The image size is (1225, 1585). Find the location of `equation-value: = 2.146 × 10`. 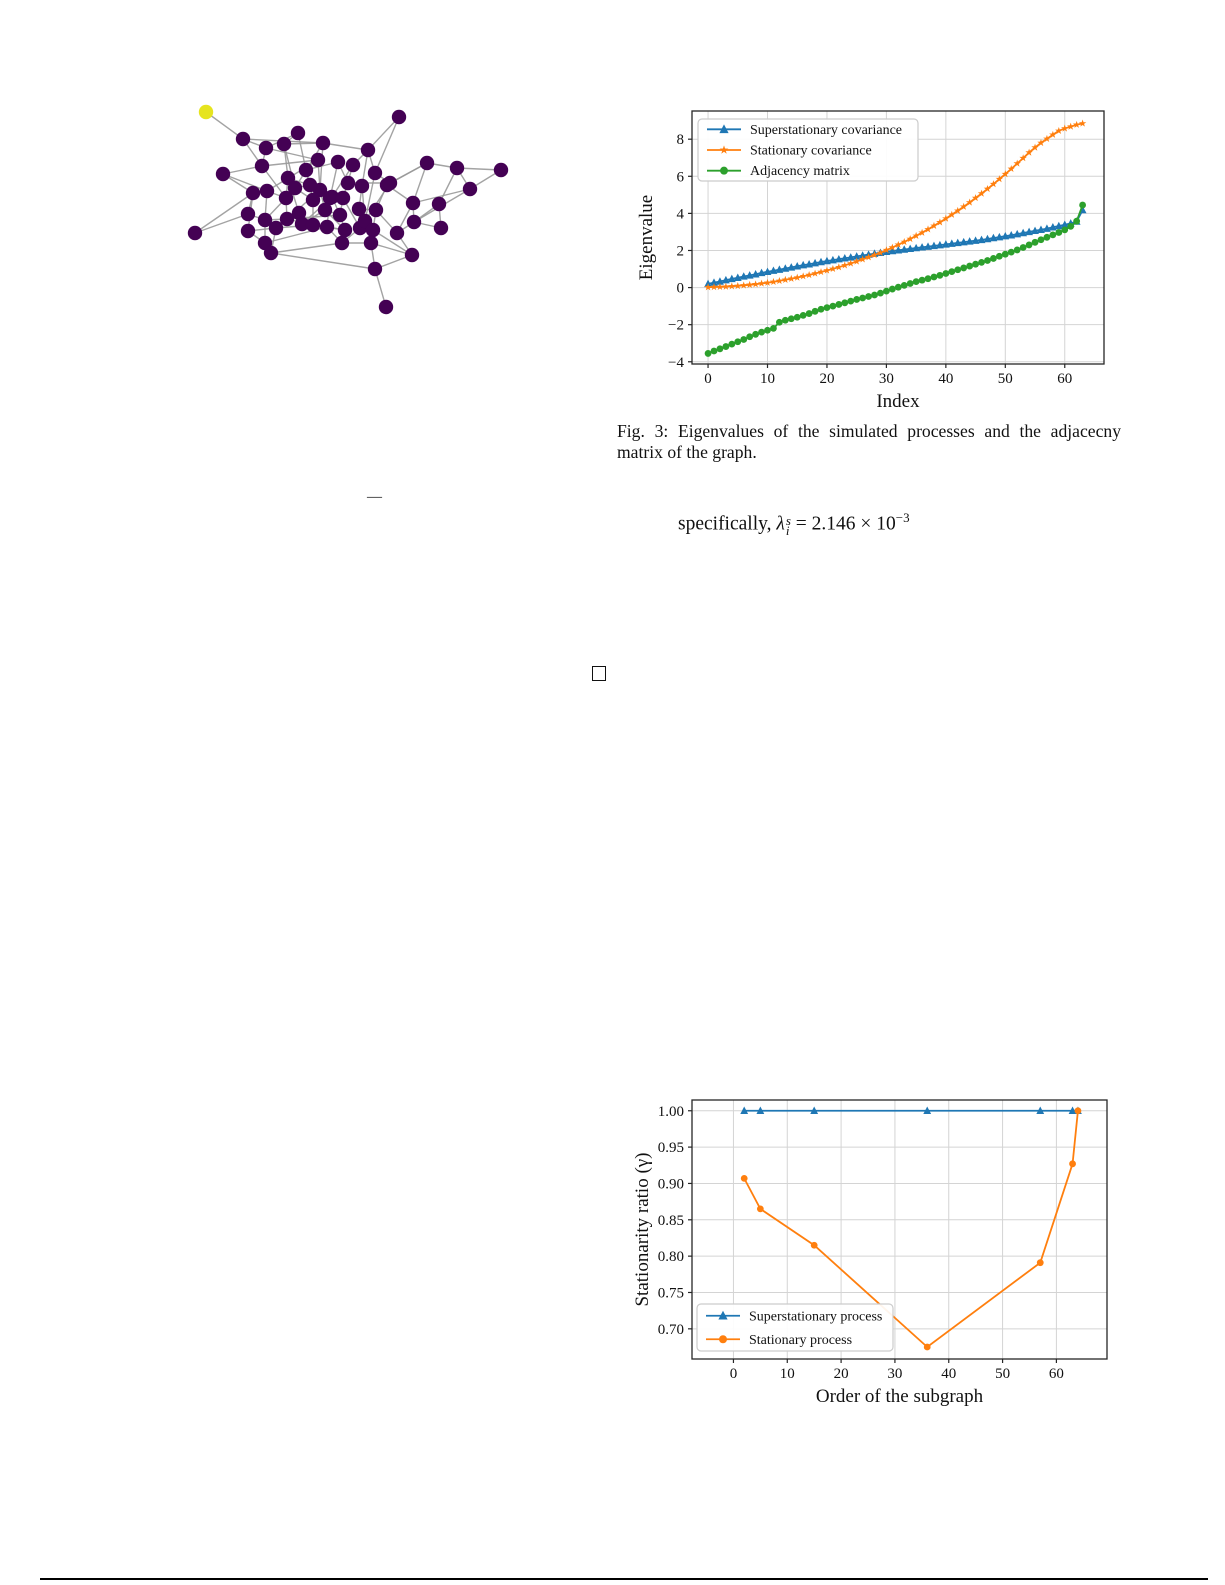

equation-value: = 2.146 × 10 is located at coordinates (843, 524).